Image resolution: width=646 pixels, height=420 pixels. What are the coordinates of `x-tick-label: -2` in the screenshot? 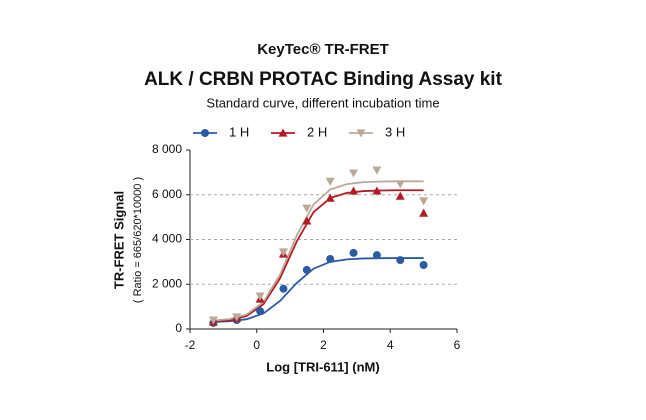 It's located at (190, 345).